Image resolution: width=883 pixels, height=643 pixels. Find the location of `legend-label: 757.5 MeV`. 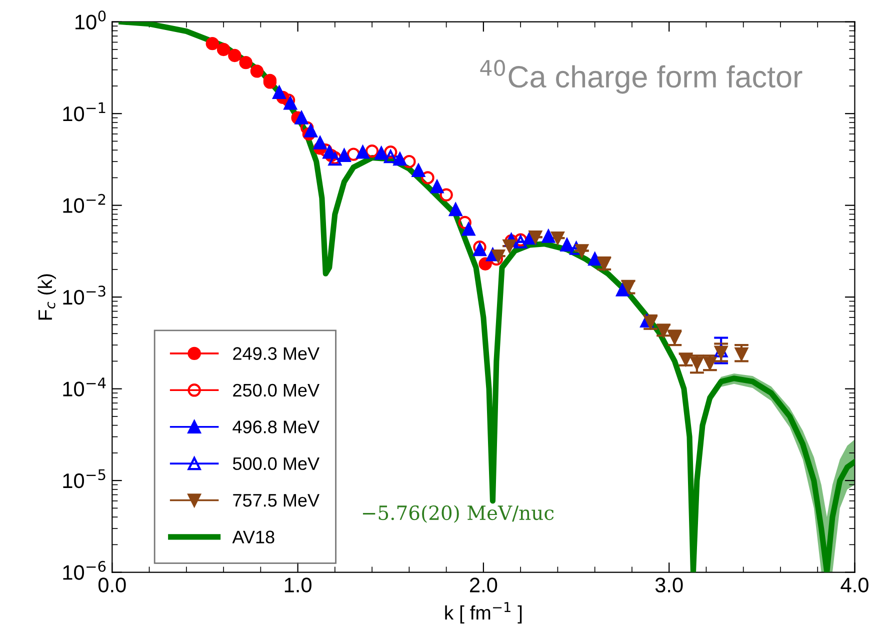

legend-label: 757.5 MeV is located at coordinates (276, 500).